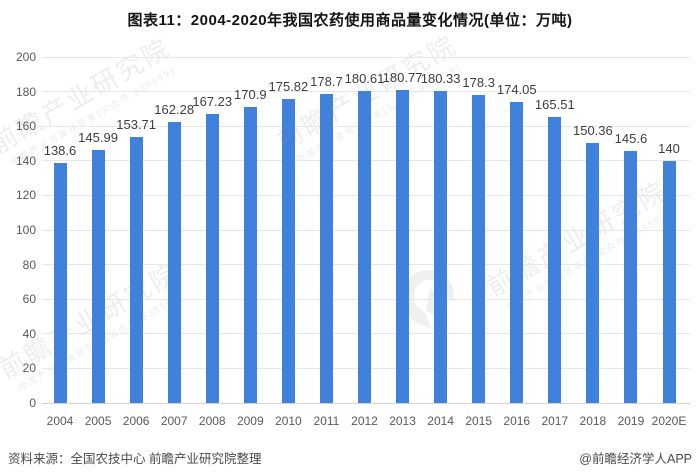 This screenshot has height=476, width=700. Describe the element at coordinates (250, 421) in the screenshot. I see `x-axis-tick-label: 2009` at that location.